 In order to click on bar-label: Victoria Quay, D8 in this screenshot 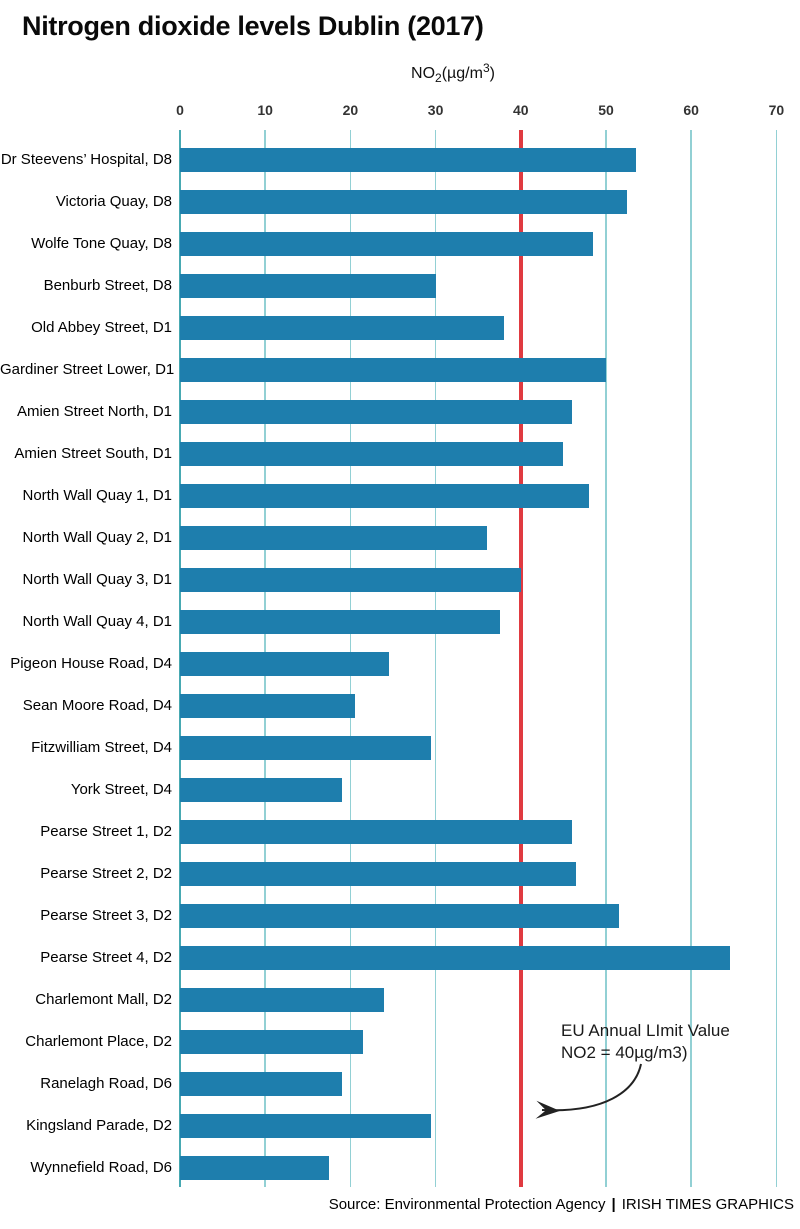, I will do `click(113, 201)`.